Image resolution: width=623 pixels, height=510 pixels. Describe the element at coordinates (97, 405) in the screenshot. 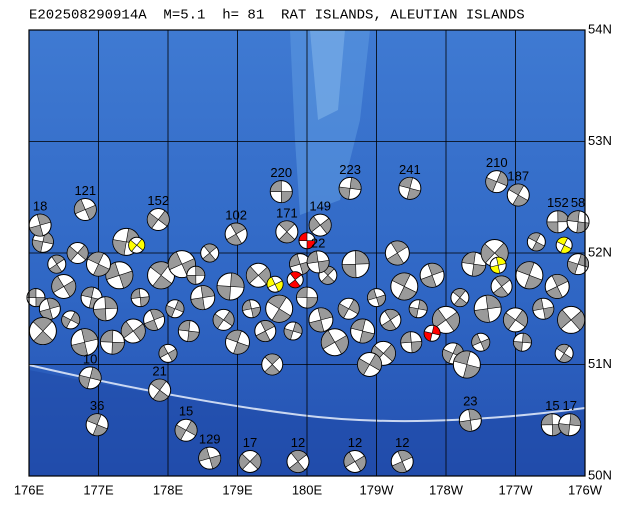

I see `depth-label: 36` at that location.